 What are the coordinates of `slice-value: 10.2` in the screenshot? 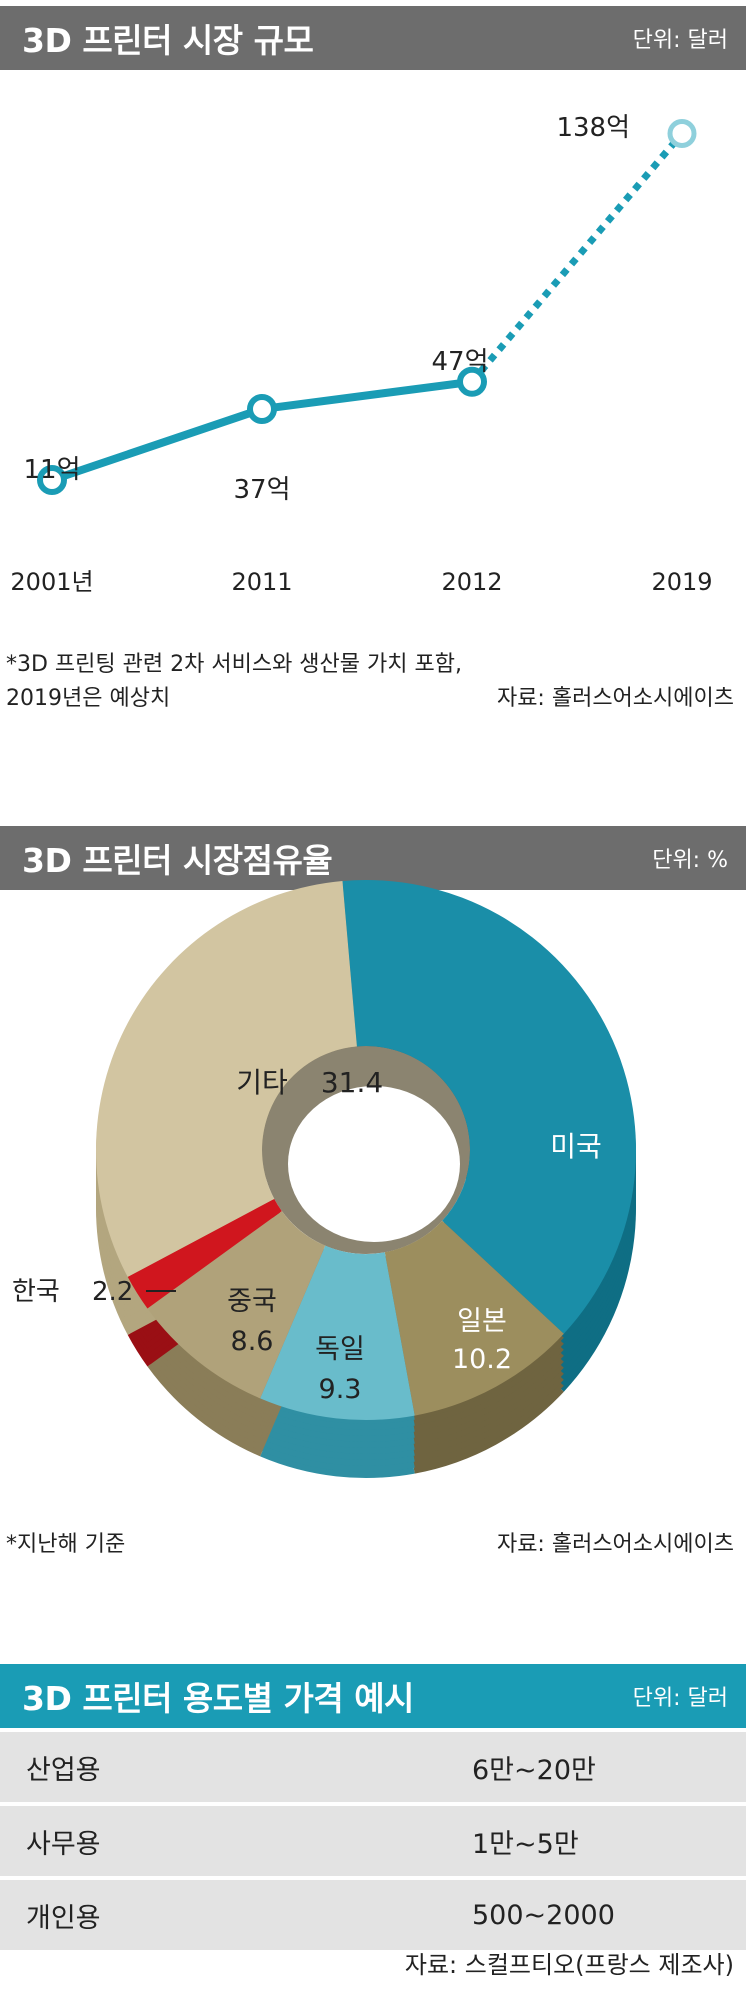 It's located at (482, 1359).